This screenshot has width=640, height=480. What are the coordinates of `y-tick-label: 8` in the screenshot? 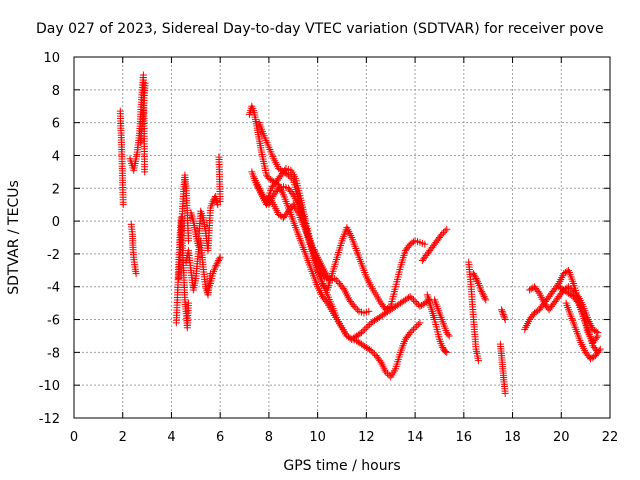 It's located at (56, 91).